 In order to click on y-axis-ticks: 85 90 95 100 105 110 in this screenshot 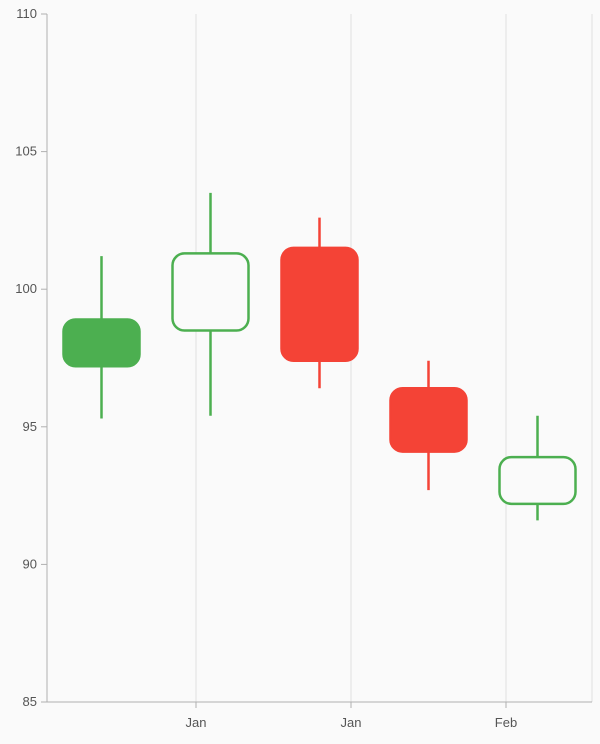, I will do `click(31, 357)`.